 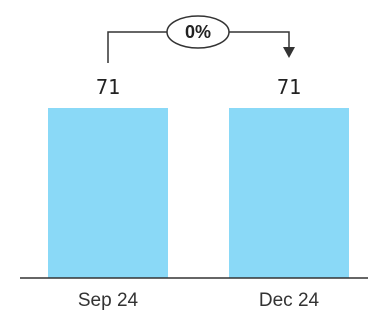 I want to click on arrow-down-icon, so click(x=289, y=52).